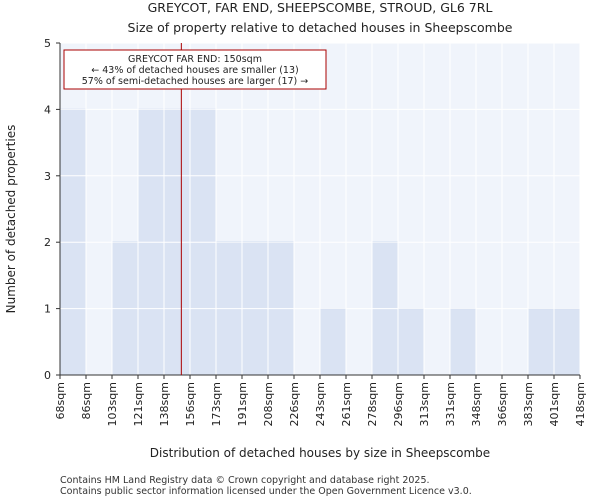 The height and width of the screenshot is (500, 600). What do you see at coordinates (294, 404) in the screenshot?
I see `x-tick-label: 226sqm` at bounding box center [294, 404].